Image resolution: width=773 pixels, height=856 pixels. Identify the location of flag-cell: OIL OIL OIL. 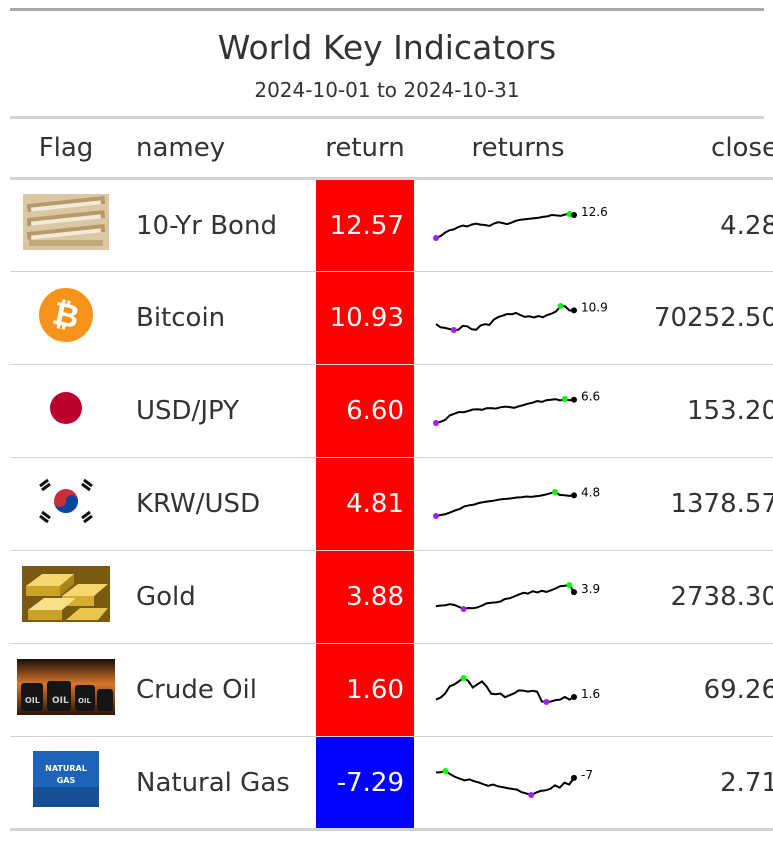
(66, 690).